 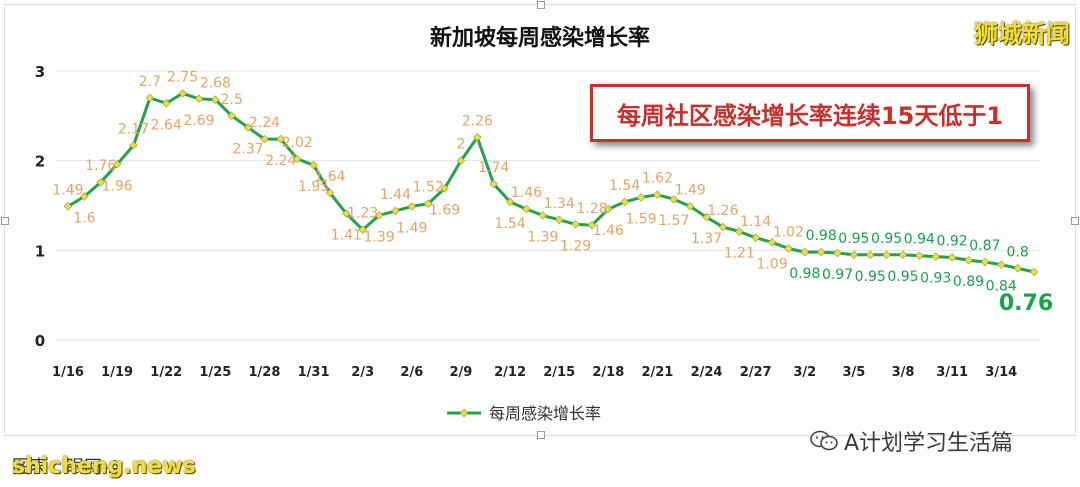 What do you see at coordinates (460, 145) in the screenshot?
I see `data-label: 2` at bounding box center [460, 145].